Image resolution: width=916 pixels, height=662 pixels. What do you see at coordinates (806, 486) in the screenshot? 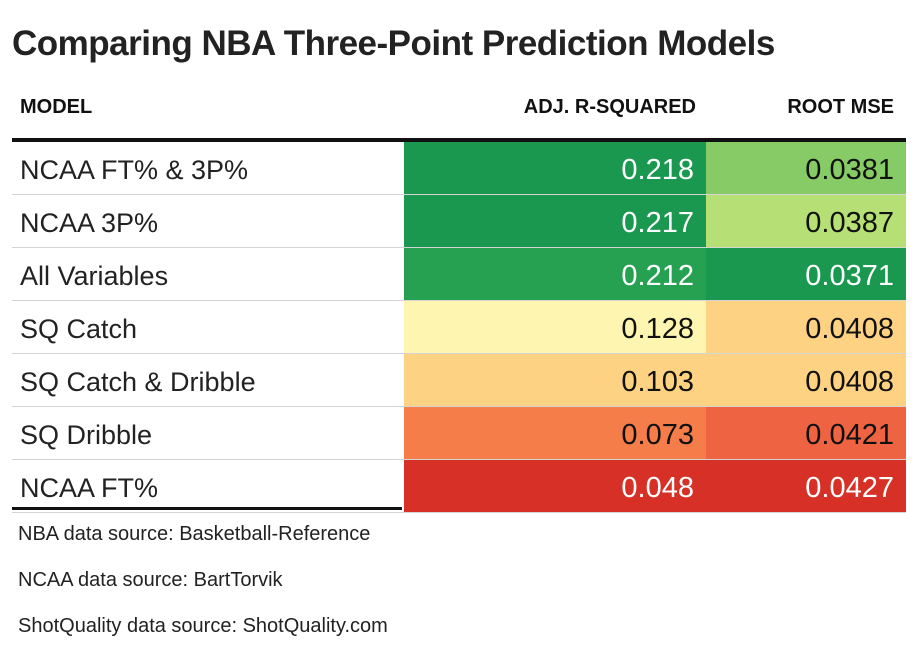
I see `root-mse-cell: 0.0427` at bounding box center [806, 486].